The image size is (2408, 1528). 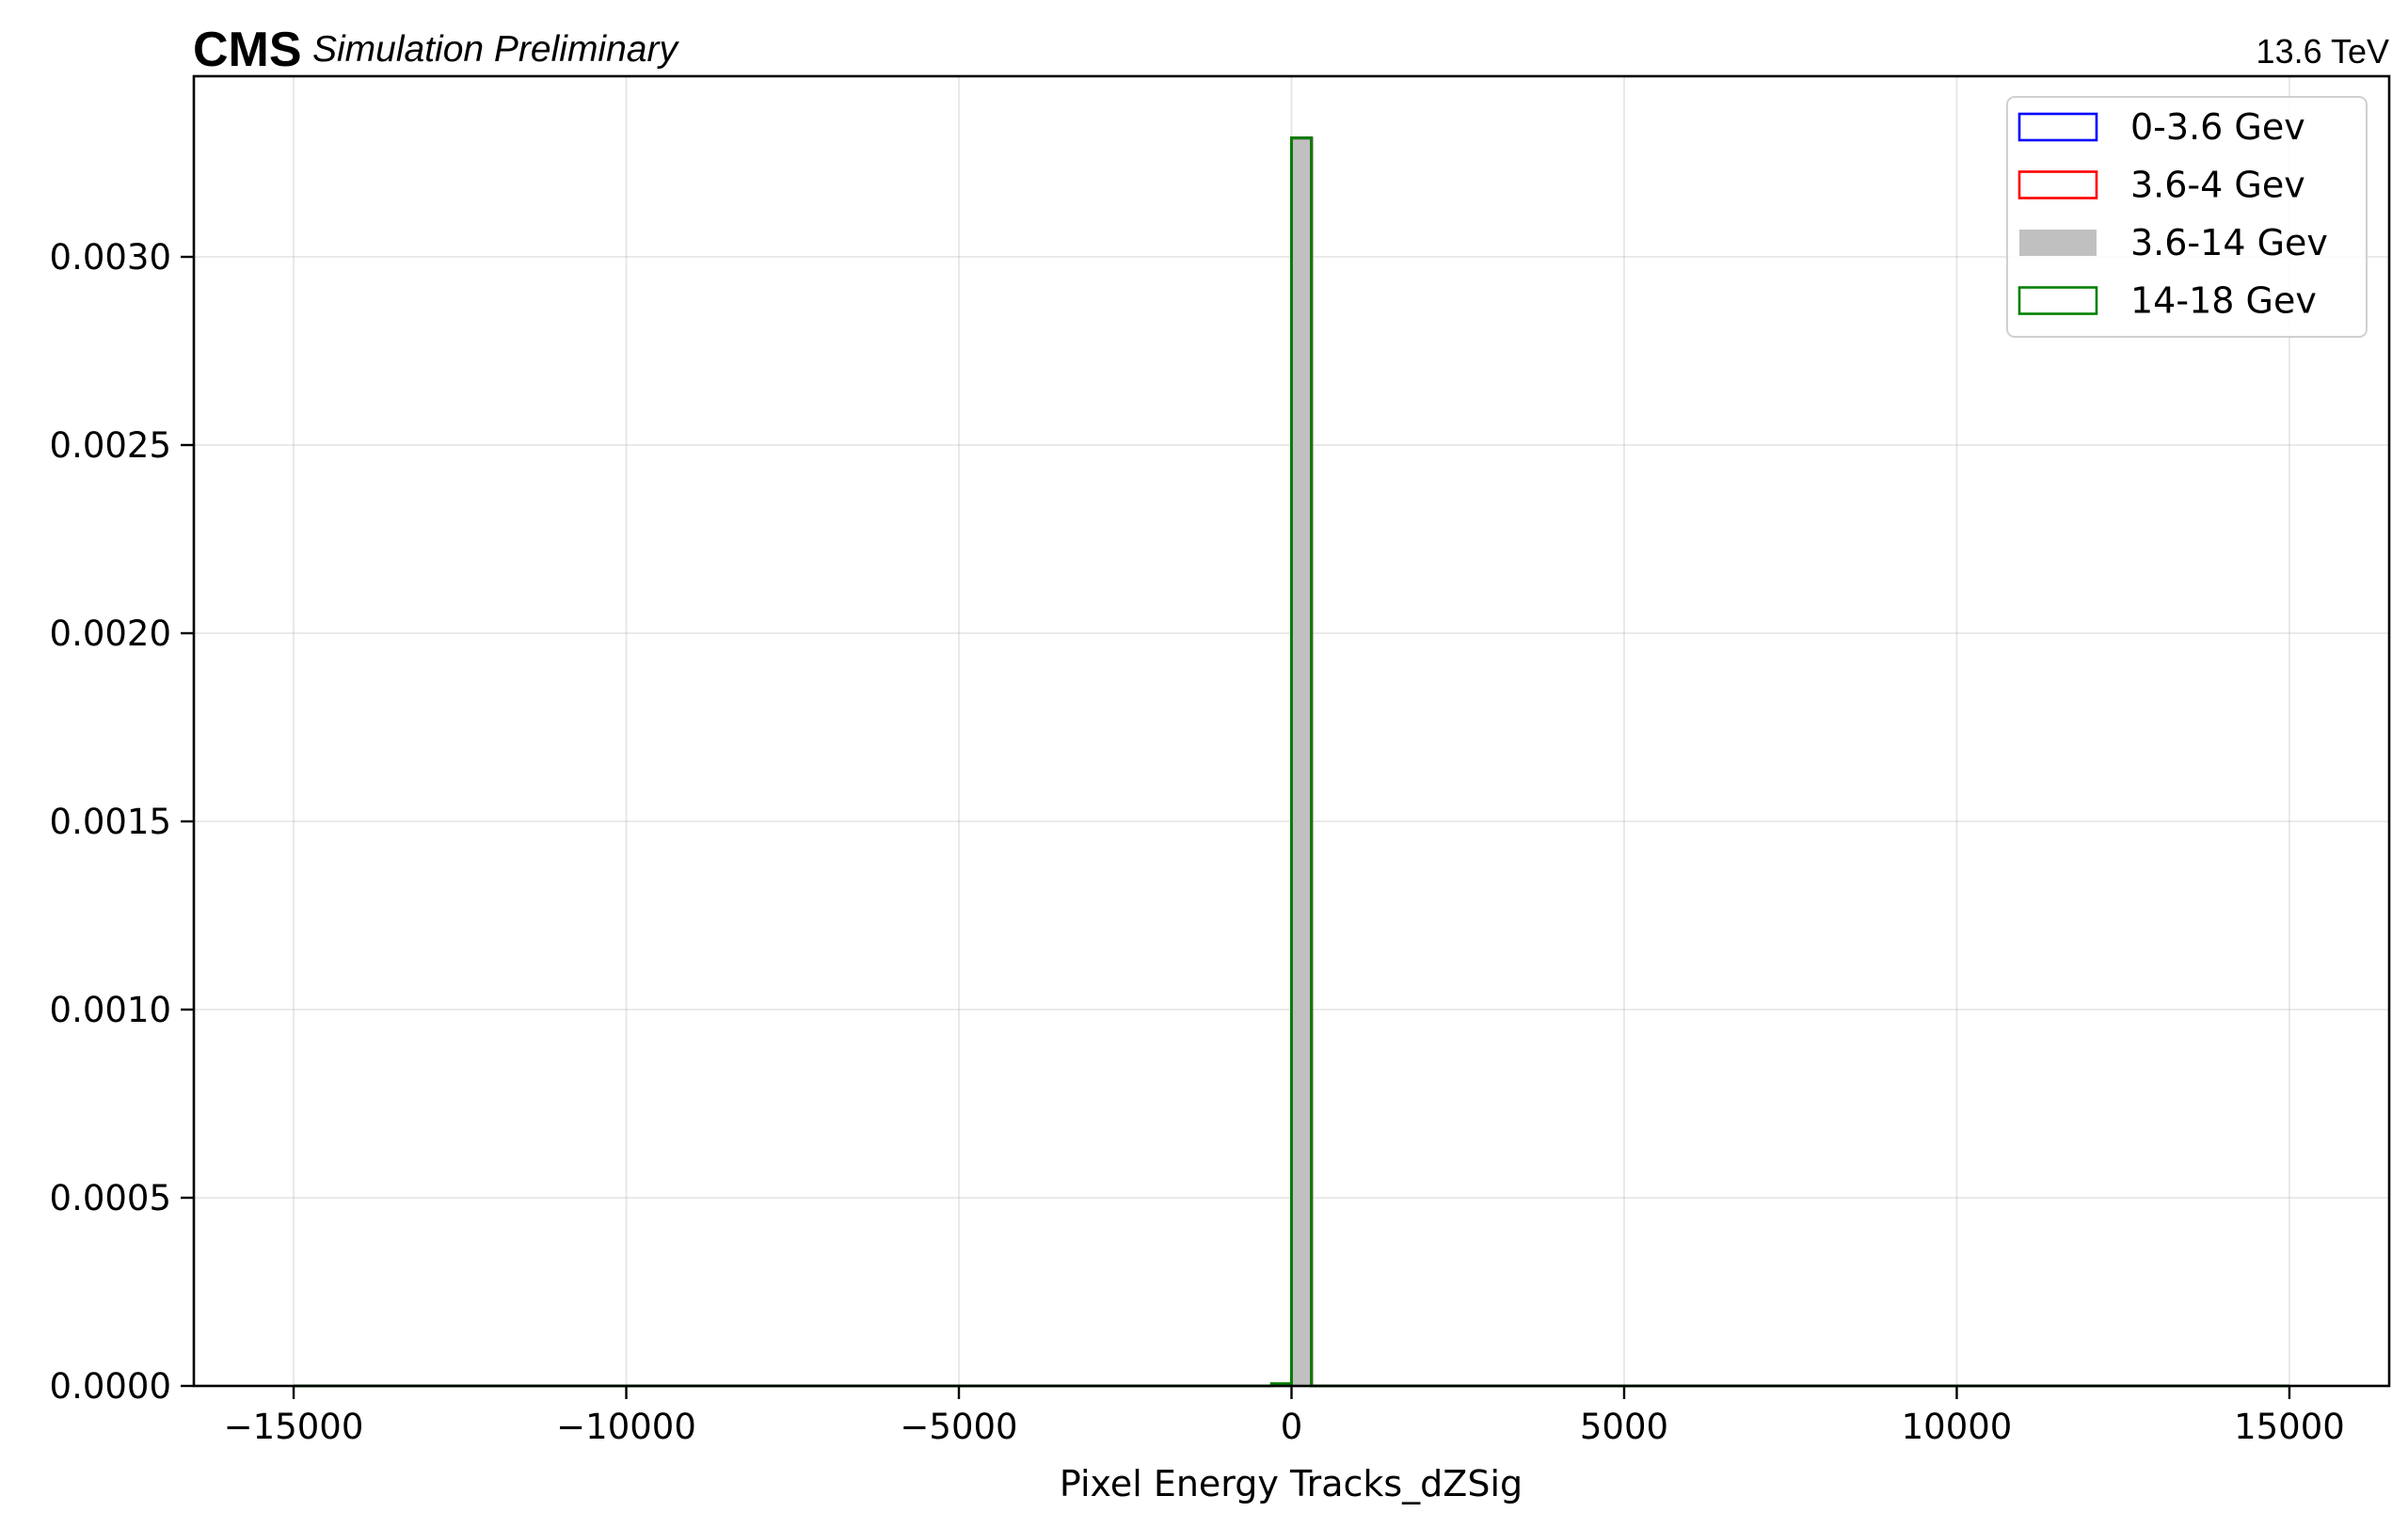 What do you see at coordinates (1292, 1427) in the screenshot?
I see `x-tick-label: 0` at bounding box center [1292, 1427].